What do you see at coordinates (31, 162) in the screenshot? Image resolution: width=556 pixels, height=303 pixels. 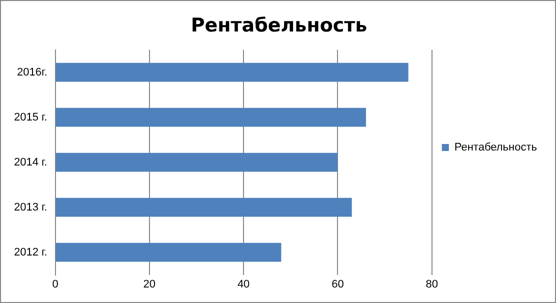 I see `y-tick-label: 2014 г.` at bounding box center [31, 162].